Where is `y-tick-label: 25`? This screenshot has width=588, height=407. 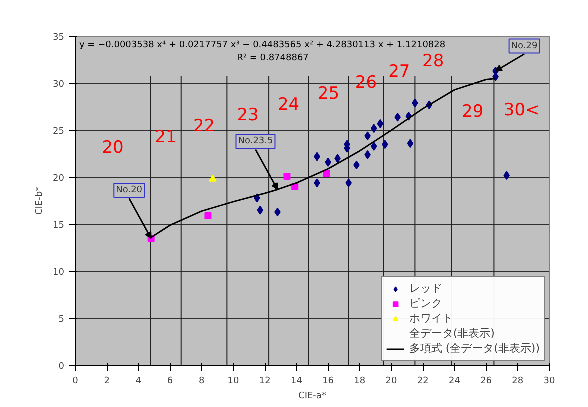
y-tick-label: 25 is located at coordinates (58, 132).